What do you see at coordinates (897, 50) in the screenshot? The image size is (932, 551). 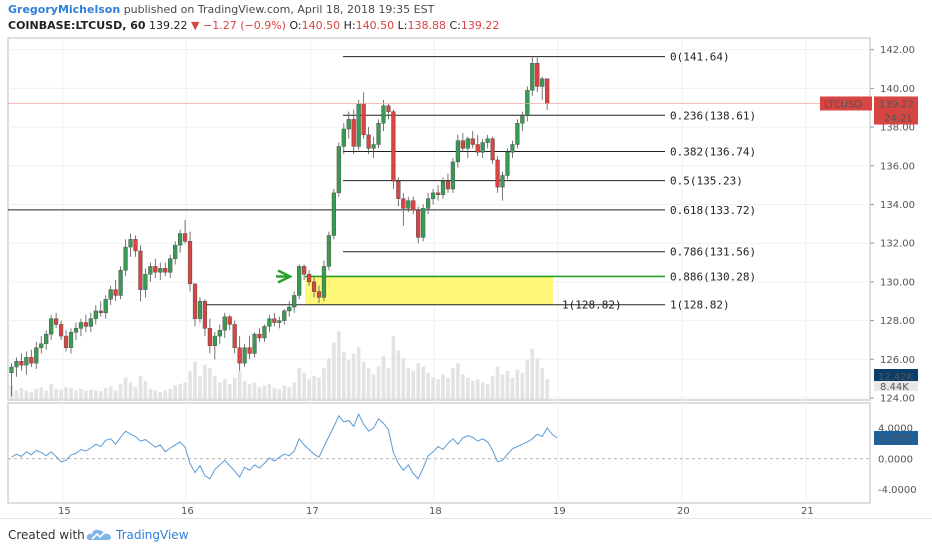 I see `y-tick-label: 142.00` at bounding box center [897, 50].